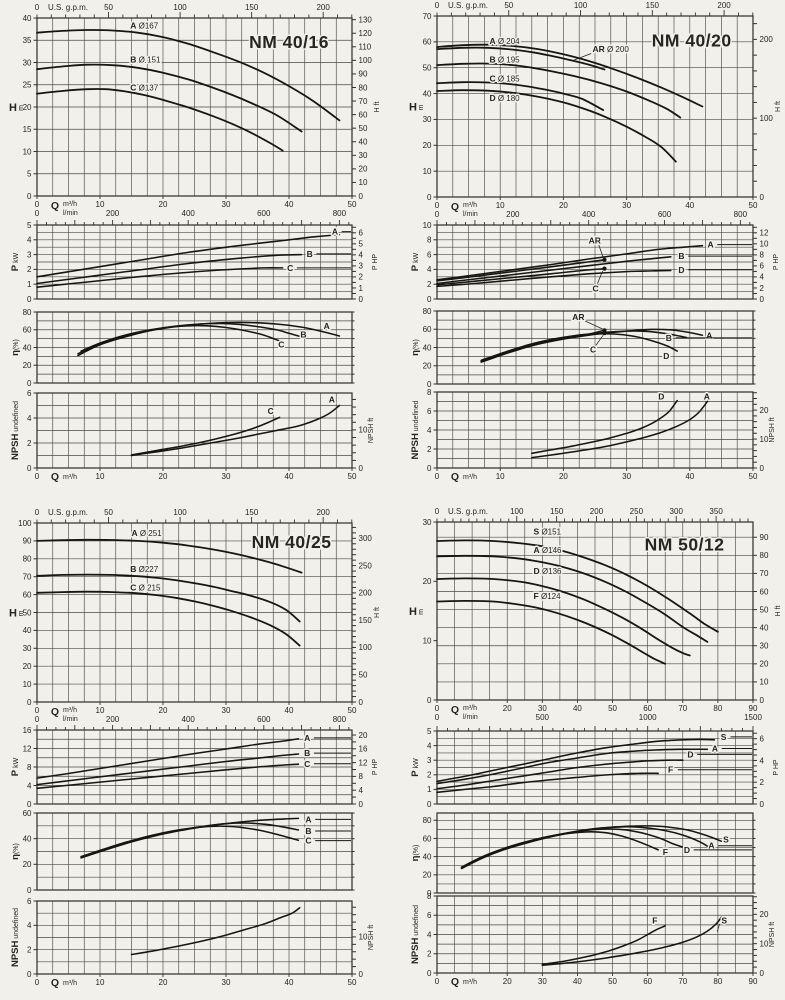 Image resolution: width=785 pixels, height=1000 pixels. Describe the element at coordinates (421, 107) in the screenshot. I see `H-axis-unit: m` at that location.